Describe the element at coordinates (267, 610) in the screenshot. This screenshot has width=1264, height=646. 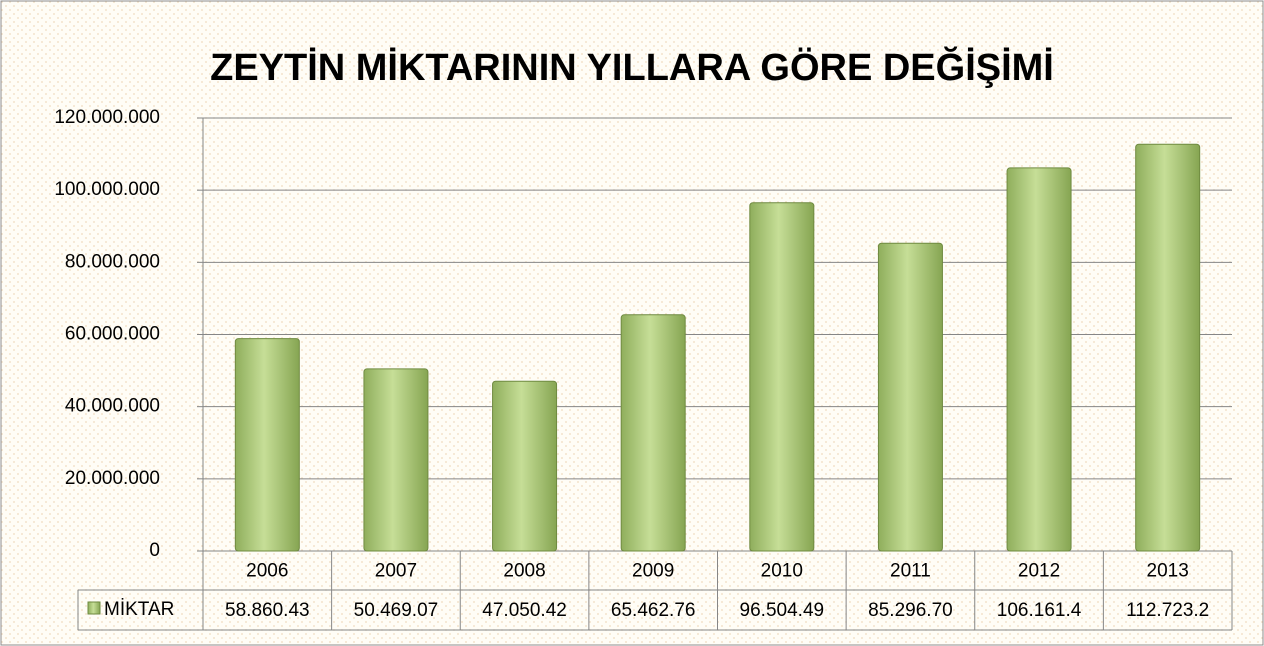
I see `data-label: 58.860.43` at that location.